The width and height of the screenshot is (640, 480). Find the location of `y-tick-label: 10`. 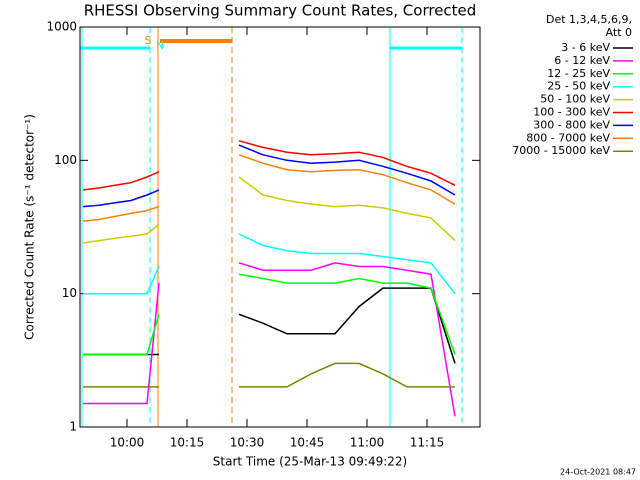

y-tick-label: 10 is located at coordinates (69, 293).